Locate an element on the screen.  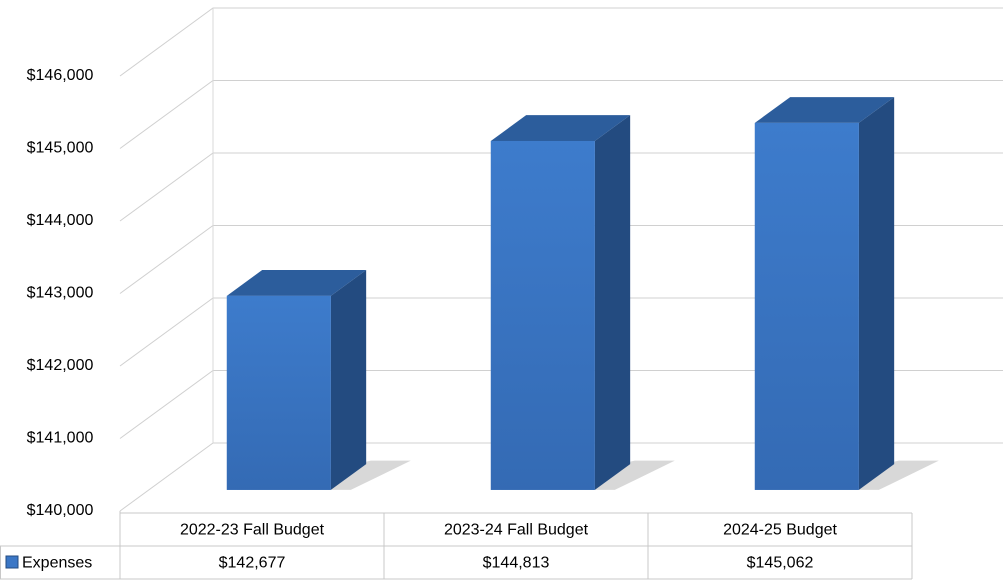
legend-swatch is located at coordinates (12, 562).